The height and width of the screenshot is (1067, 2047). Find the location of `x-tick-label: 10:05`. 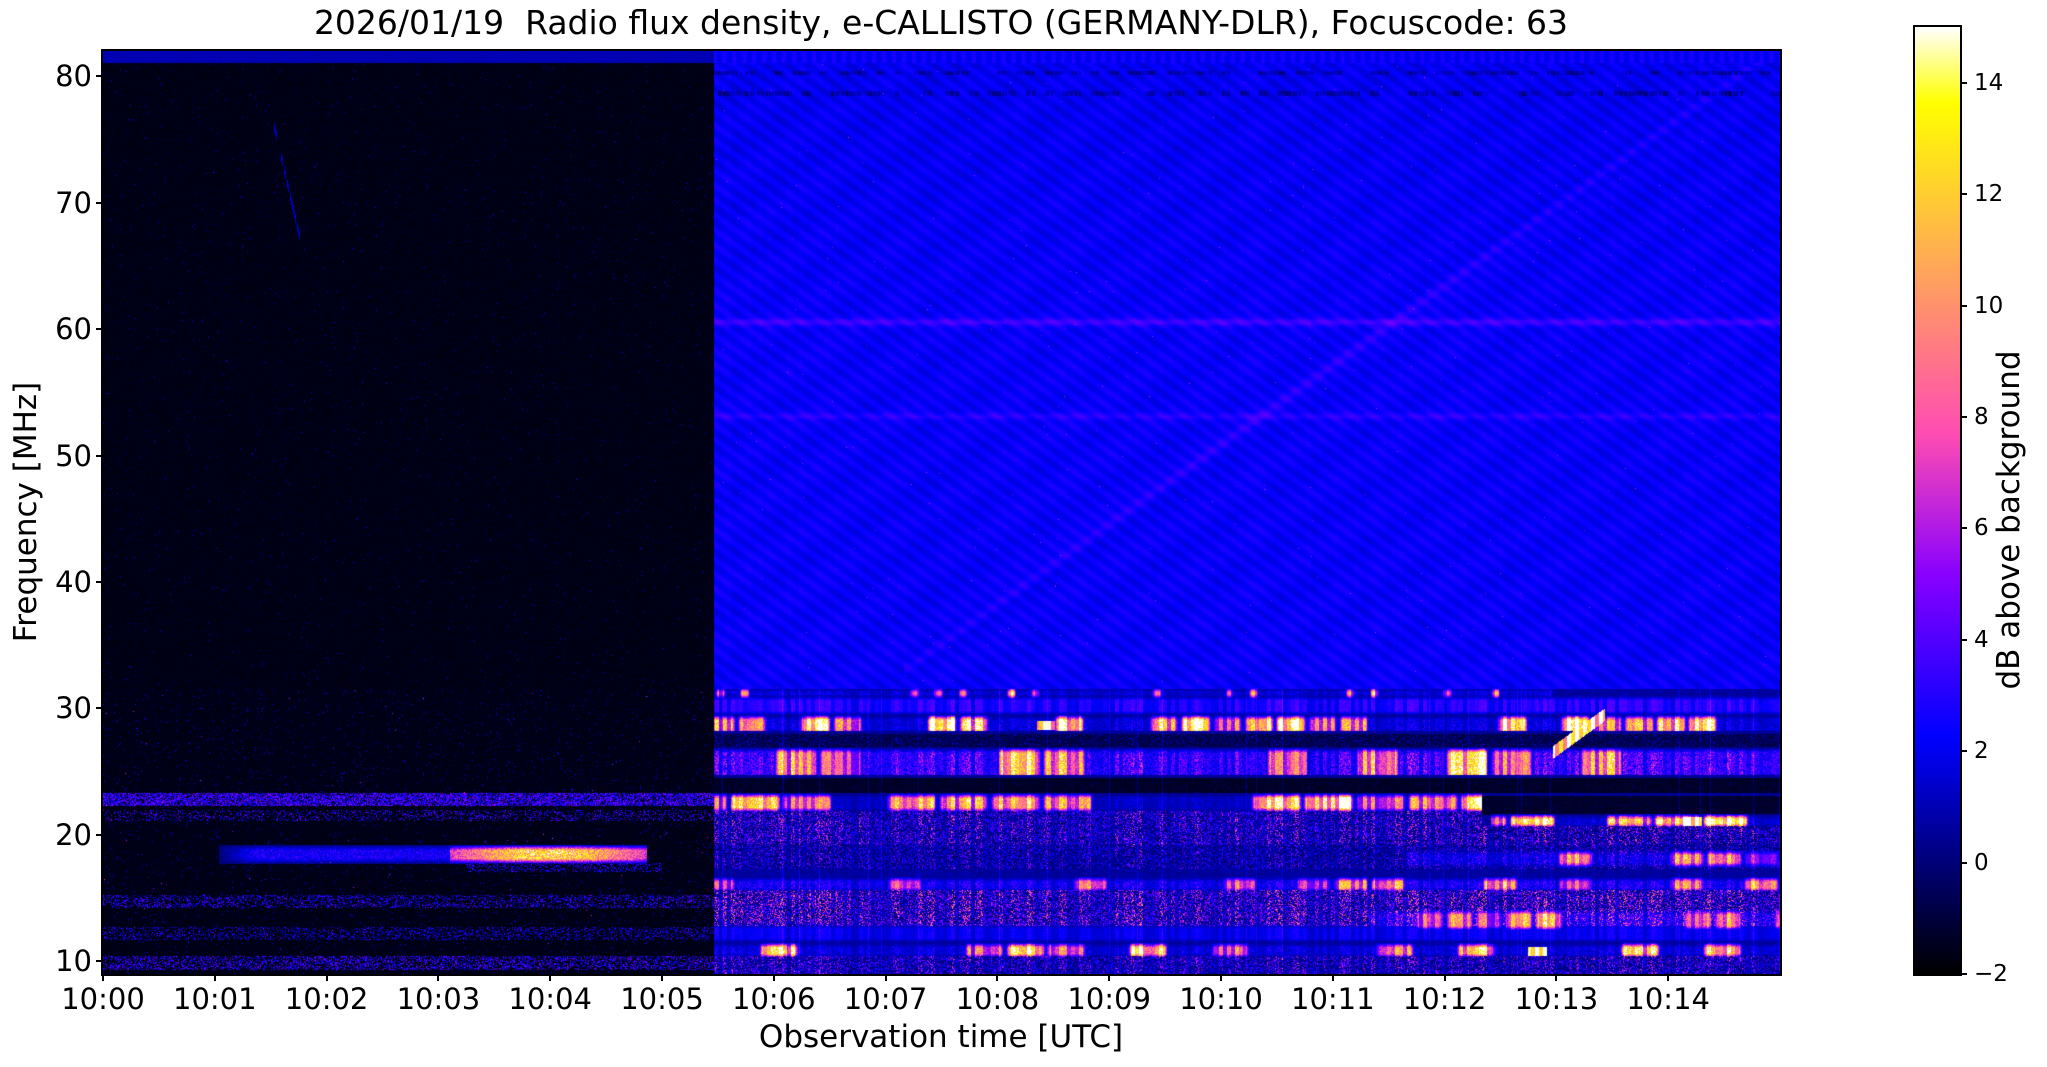

x-tick-label: 10:05 is located at coordinates (662, 999).